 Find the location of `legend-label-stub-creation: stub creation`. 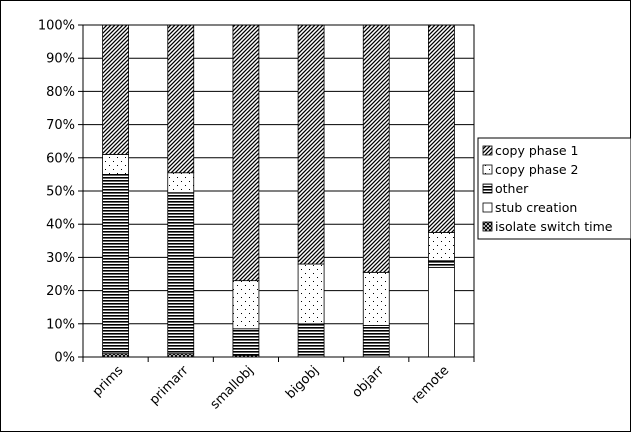

legend-label-stub-creation: stub creation is located at coordinates (536, 207).